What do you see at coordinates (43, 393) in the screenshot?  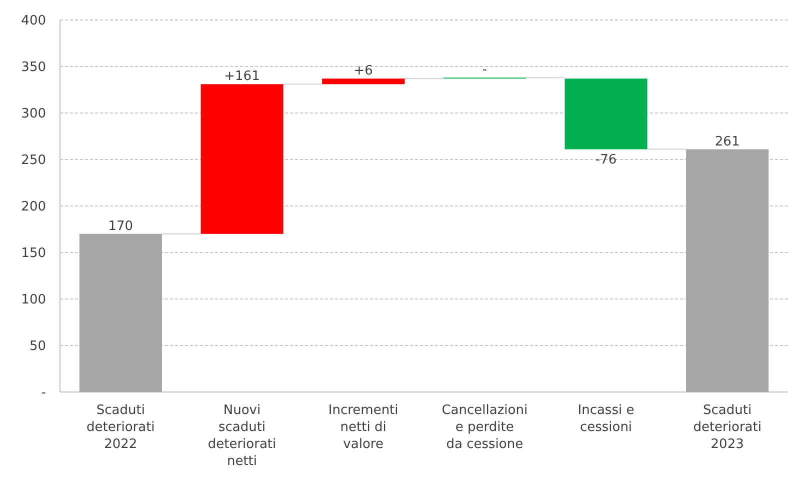 I see `y-tick-label: -` at bounding box center [43, 393].